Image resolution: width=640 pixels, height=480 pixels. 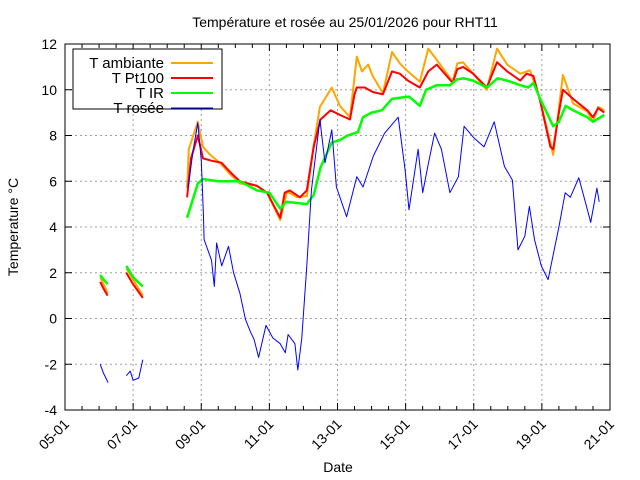 I want to click on y-tick-label: 2, so click(x=53, y=273).